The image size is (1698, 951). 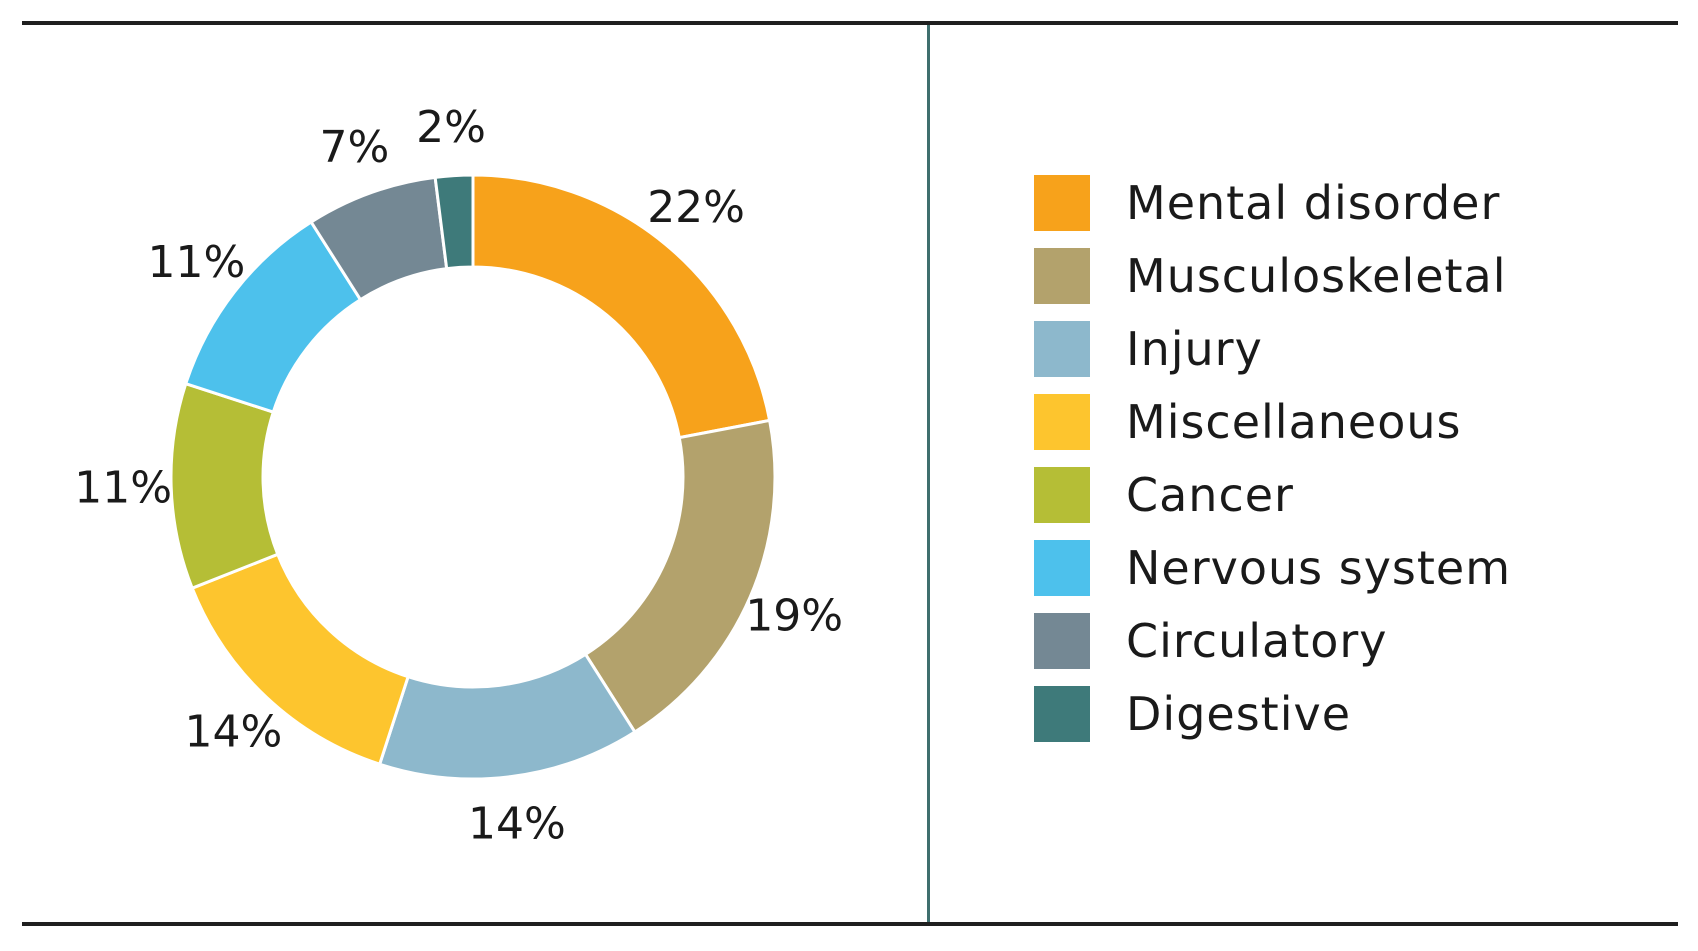 I want to click on legend-item-nervous-system: Nervous system, so click(x=1314, y=566).